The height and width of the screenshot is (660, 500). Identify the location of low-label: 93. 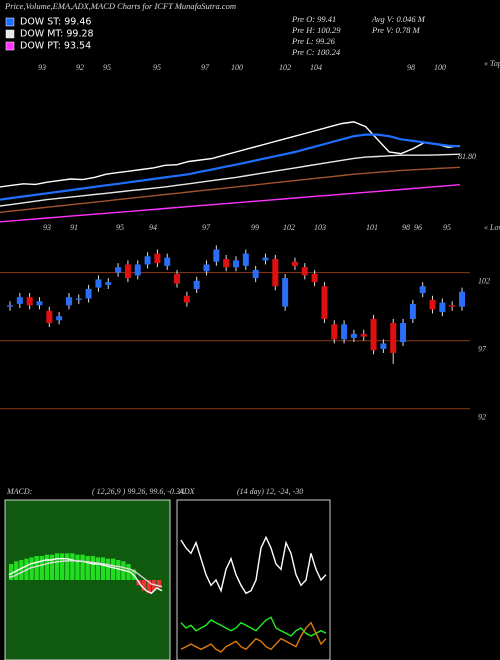
(47, 227).